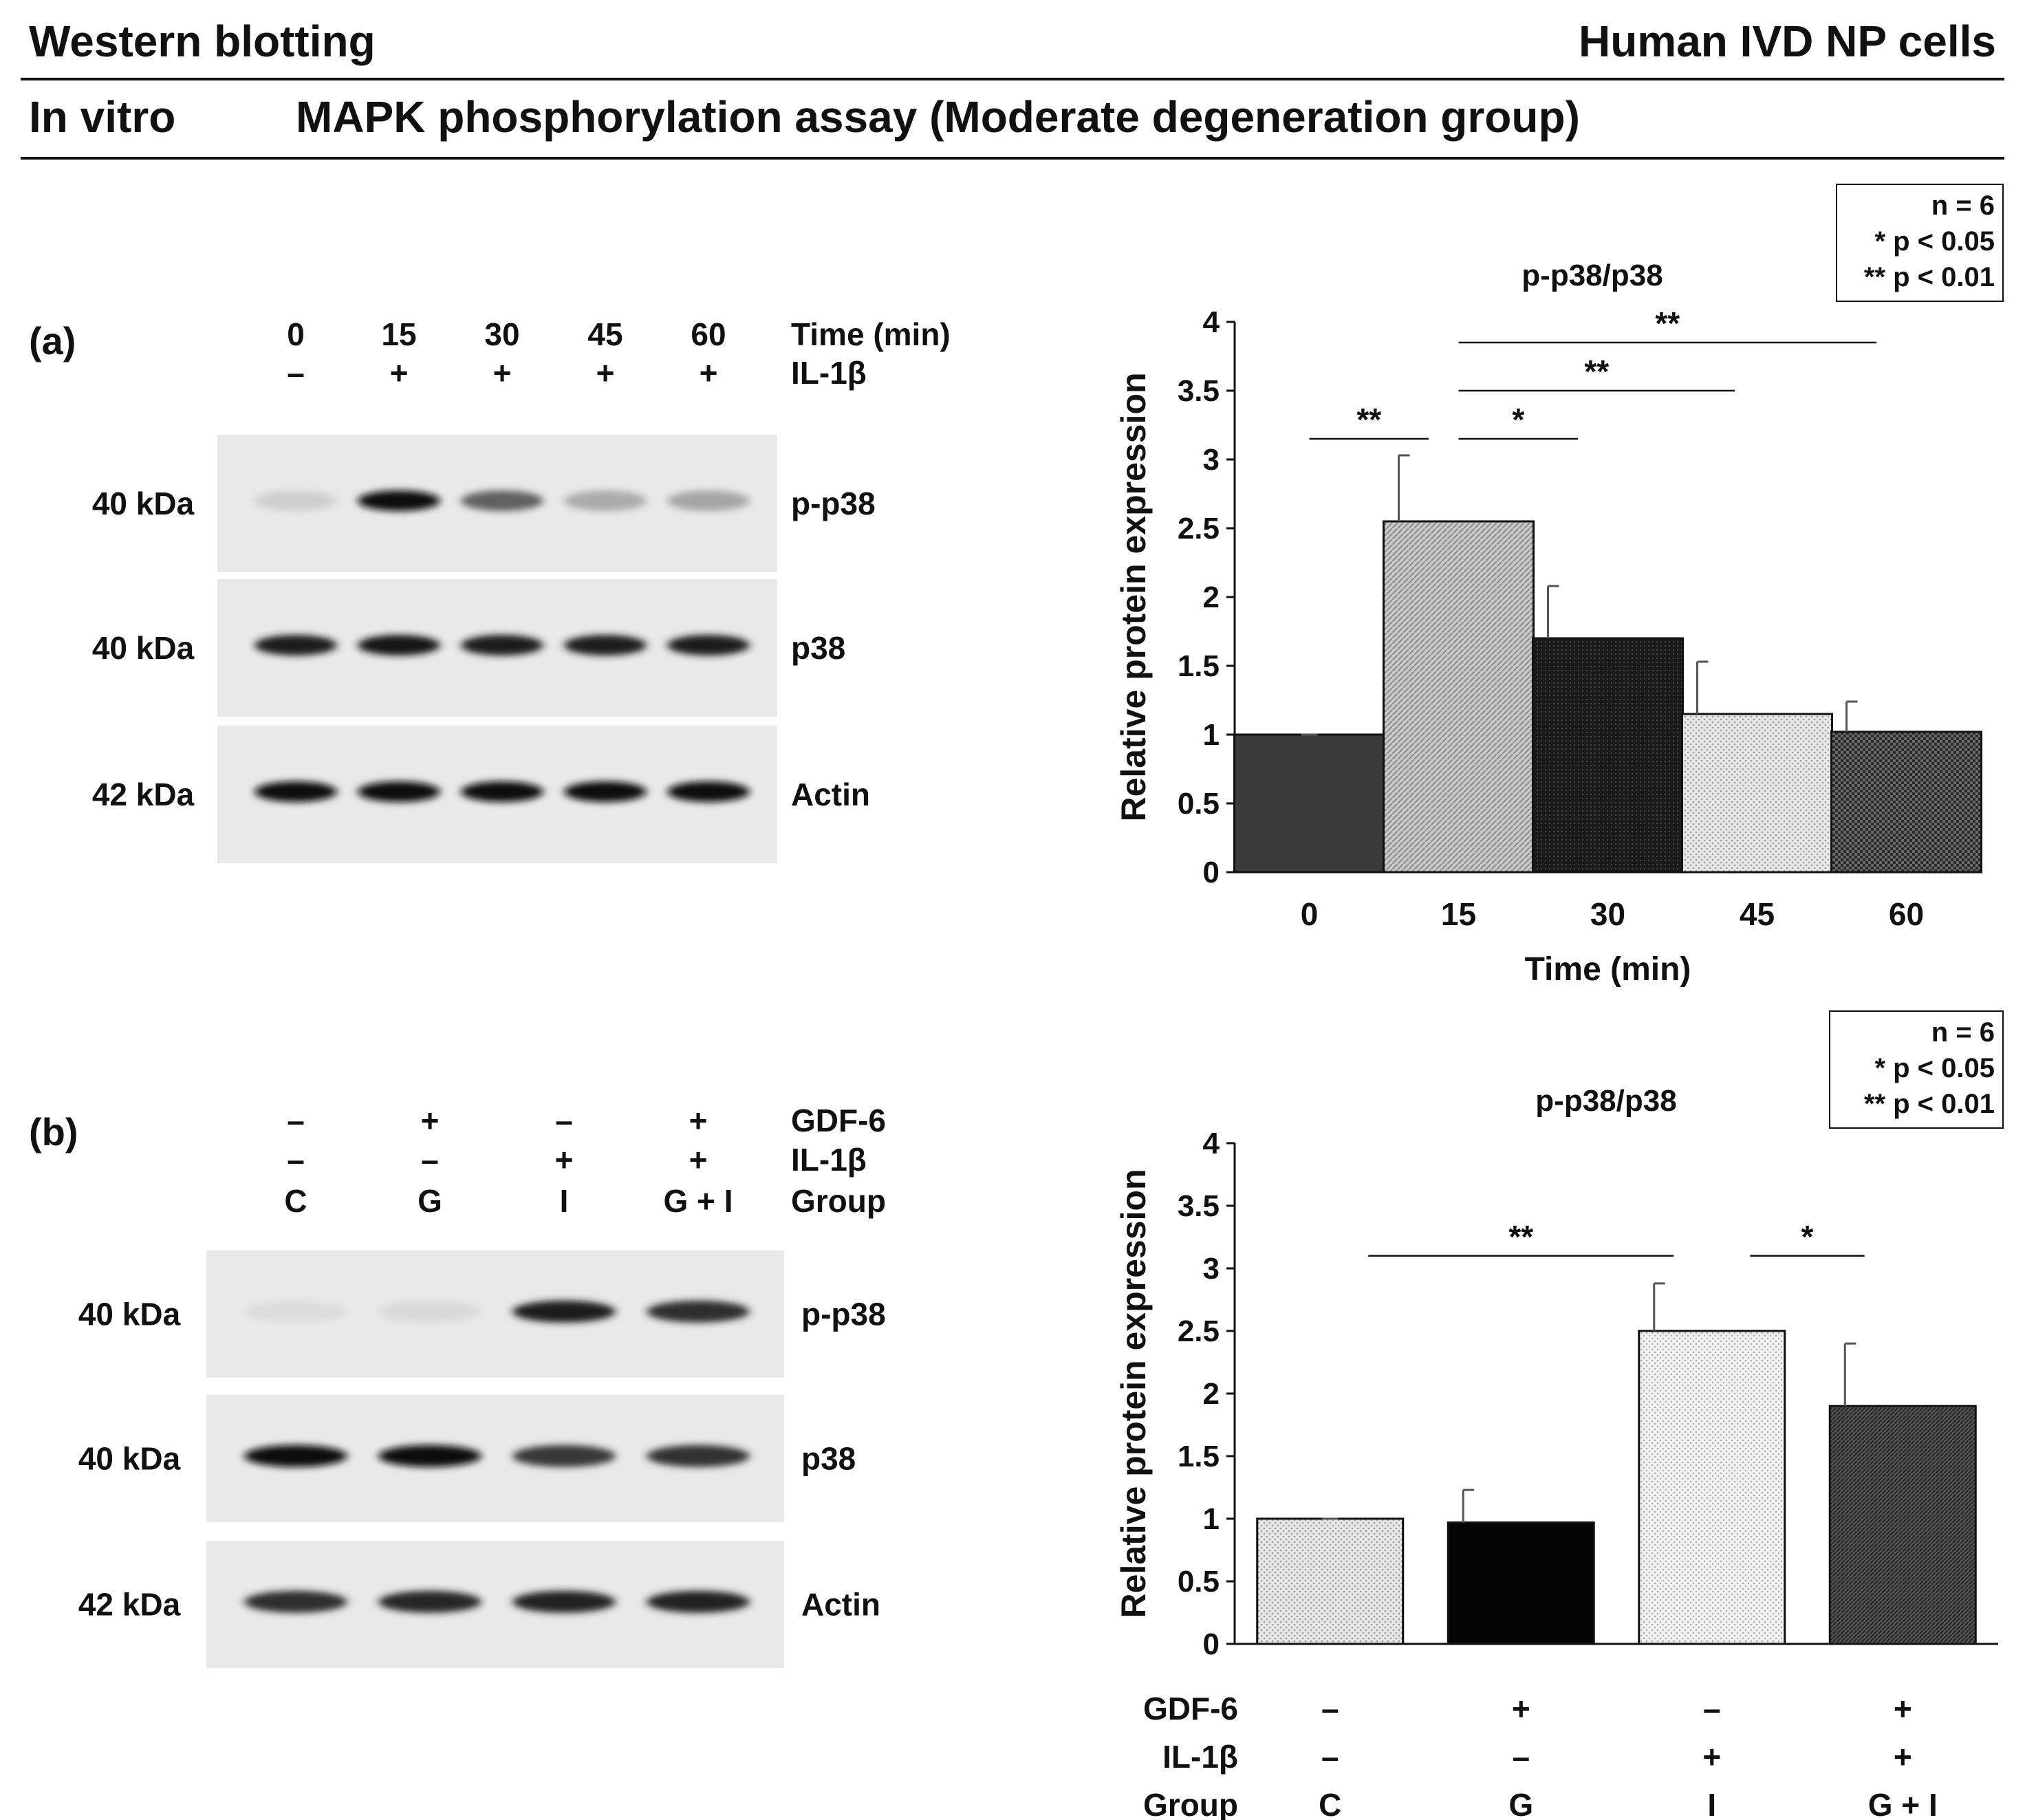 The height and width of the screenshot is (1820, 2025). Describe the element at coordinates (1211, 735) in the screenshot. I see `y-tick-label: 1` at that location.